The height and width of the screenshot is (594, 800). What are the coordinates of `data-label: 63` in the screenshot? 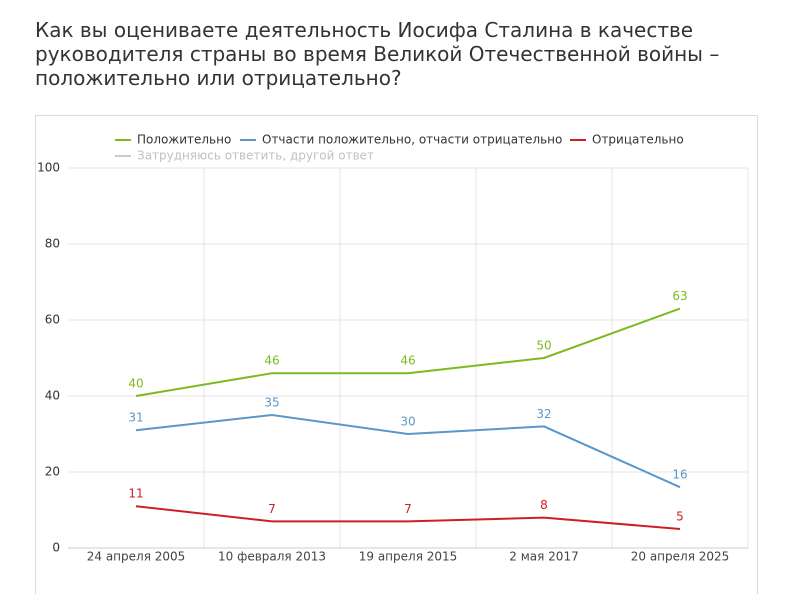 It's located at (679, 296).